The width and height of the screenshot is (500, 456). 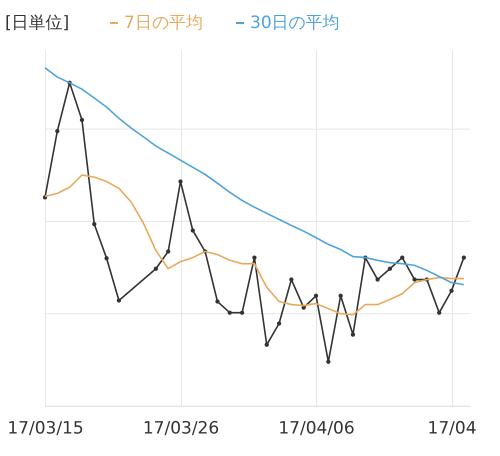 What do you see at coordinates (295, 23) in the screenshot?
I see `legend-label: 30日の平均` at bounding box center [295, 23].